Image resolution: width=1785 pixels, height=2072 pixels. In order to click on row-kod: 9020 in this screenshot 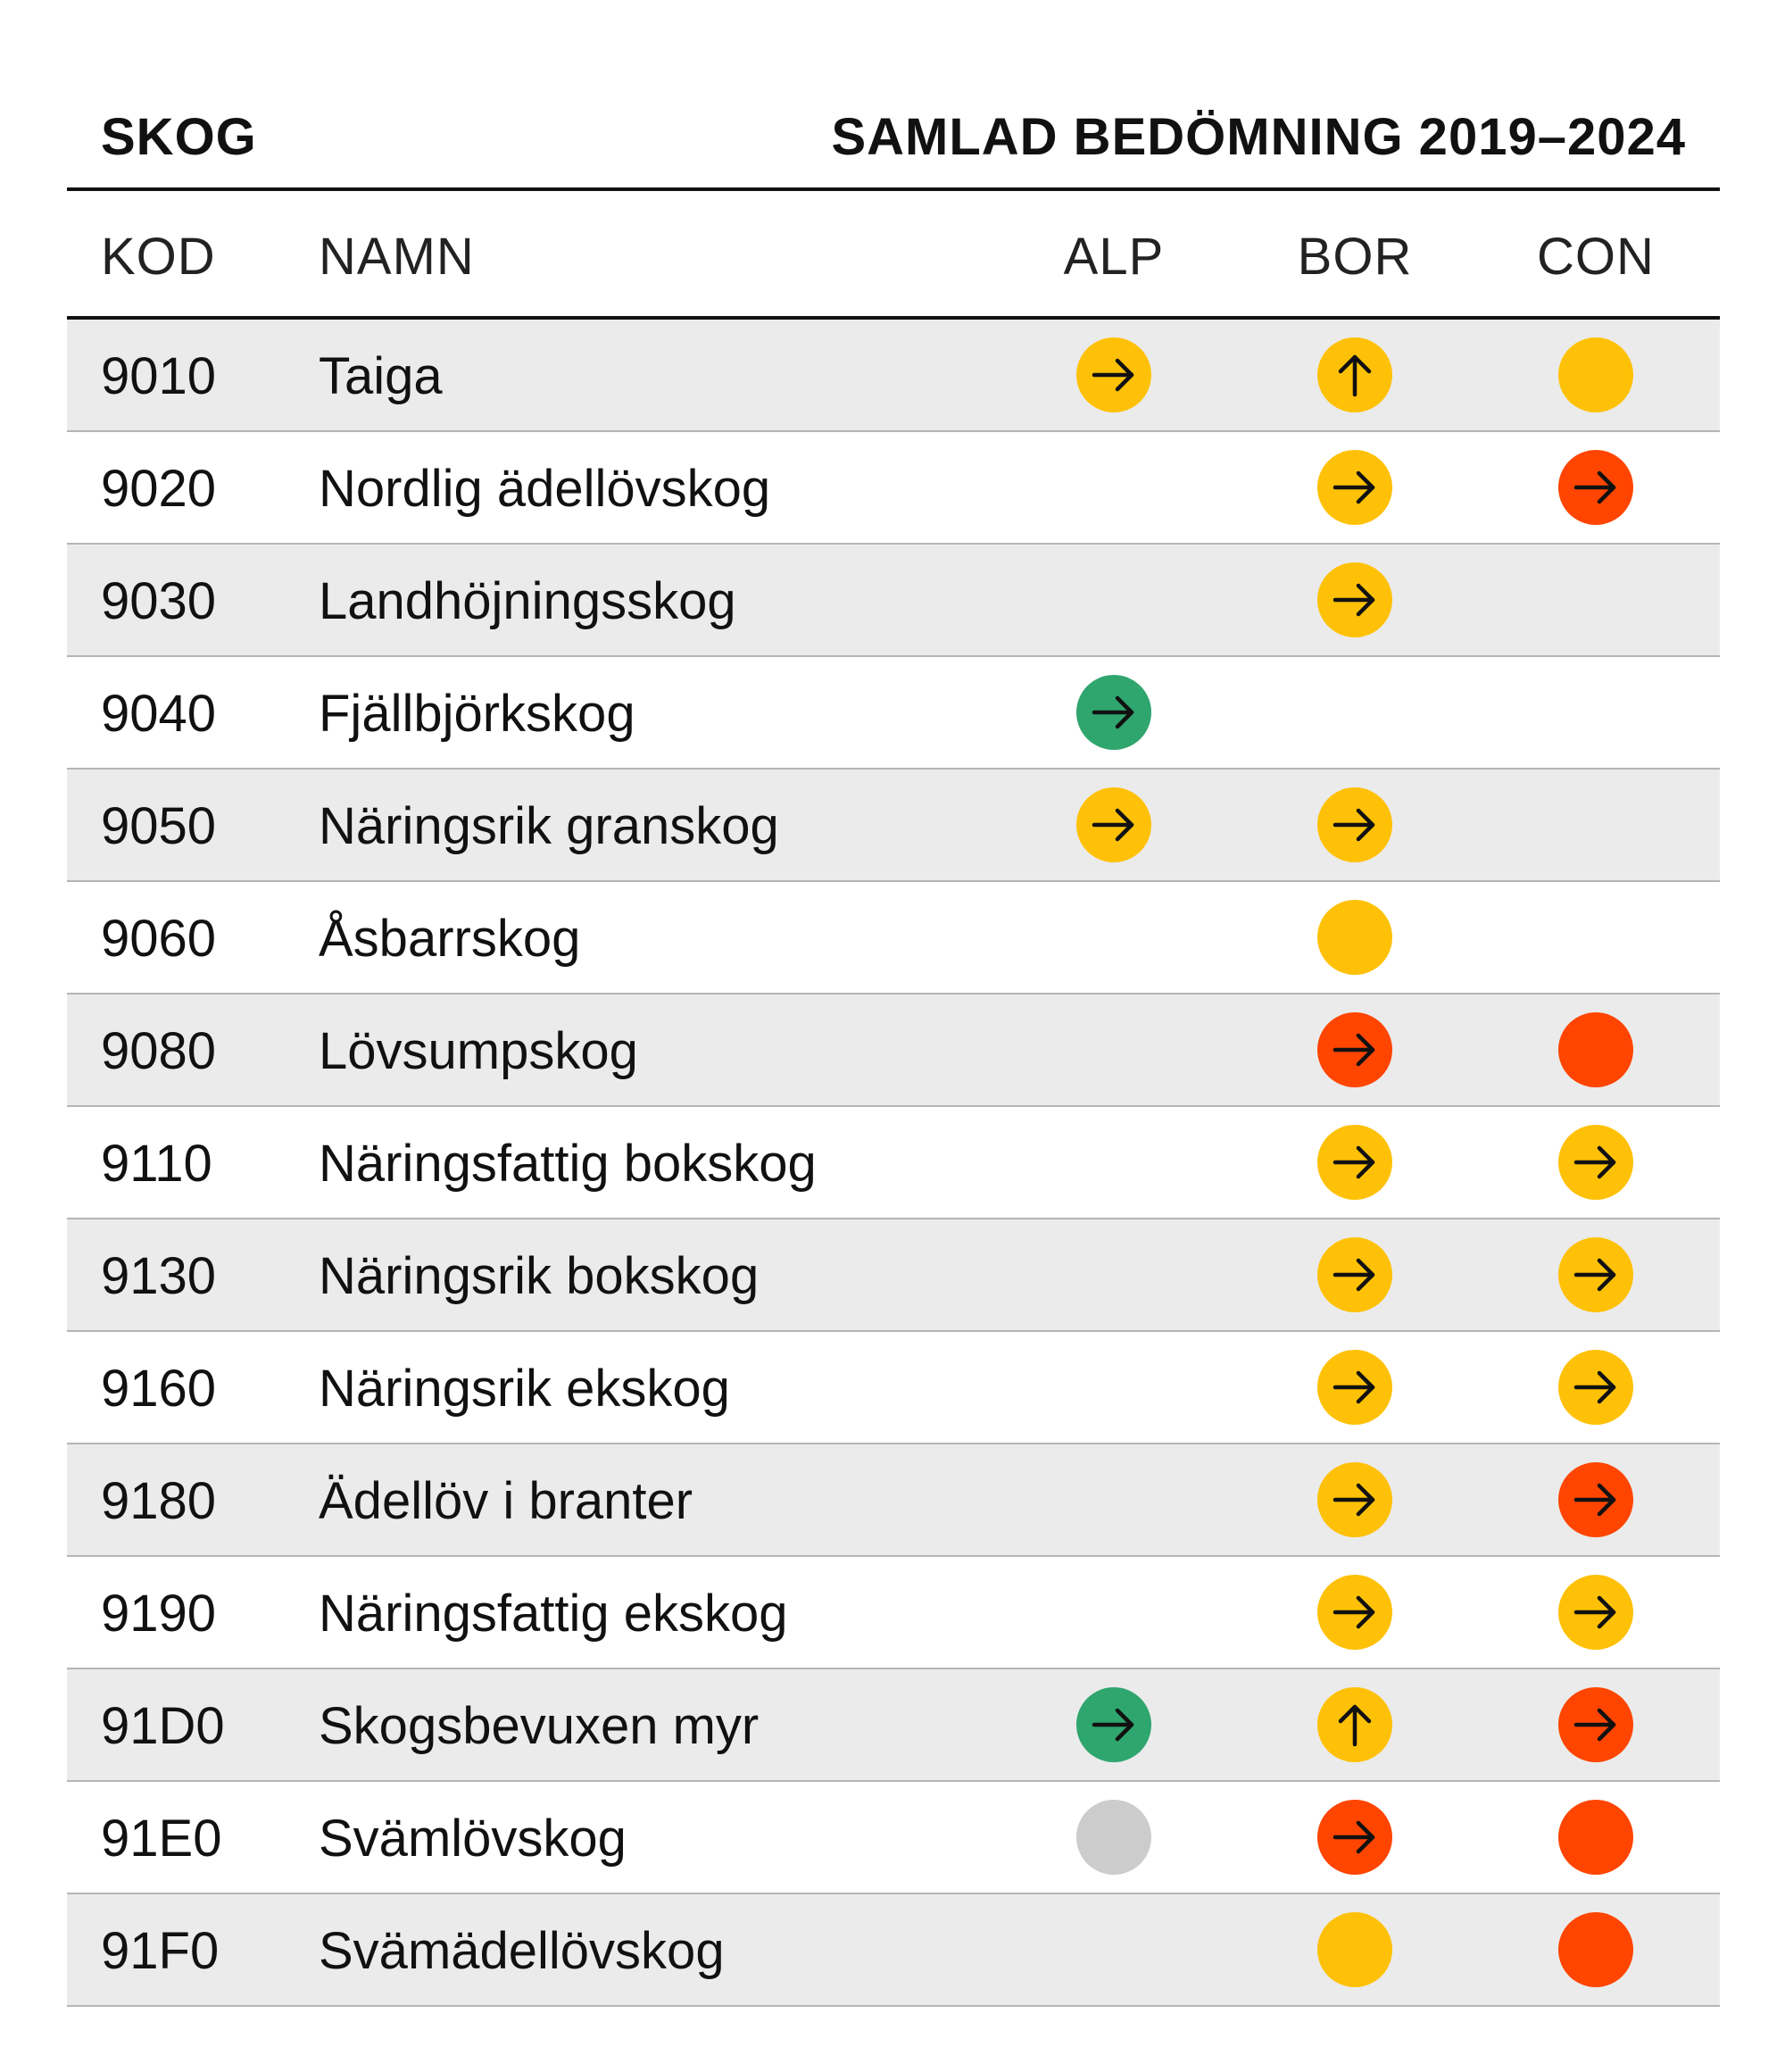, I will do `click(159, 489)`.